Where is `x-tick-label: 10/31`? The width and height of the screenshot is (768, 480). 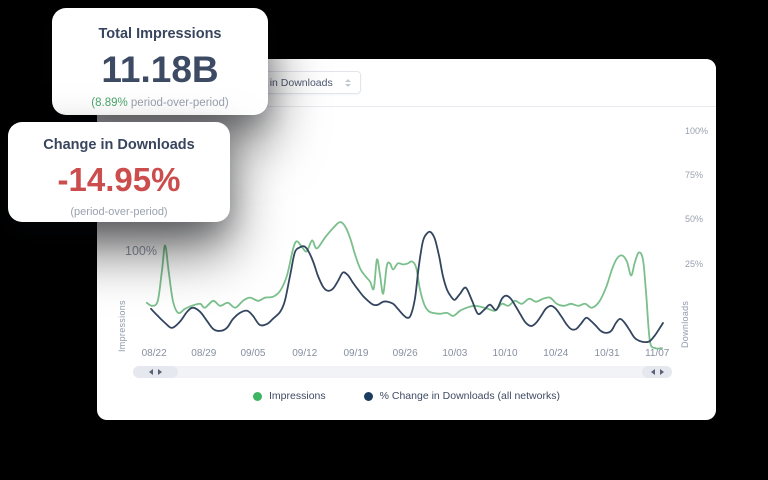 x-tick-label: 10/31 is located at coordinates (607, 353).